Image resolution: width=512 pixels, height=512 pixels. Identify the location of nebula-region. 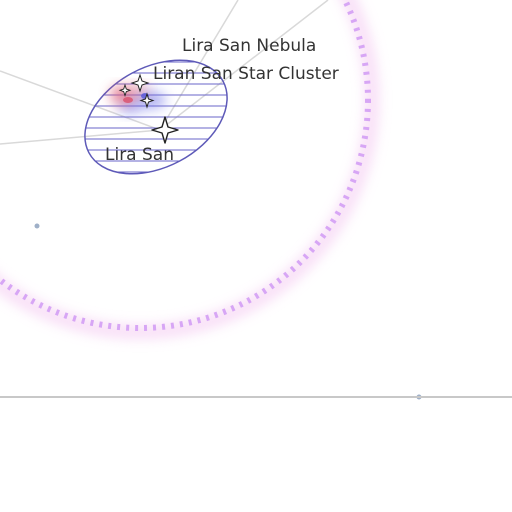
(155, 117).